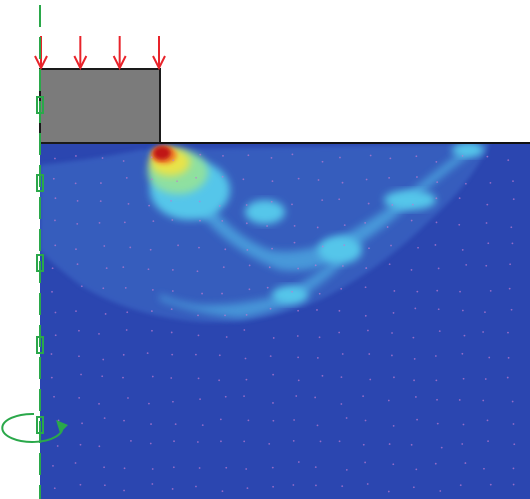 Image resolution: width=530 pixels, height=499 pixels. Describe the element at coordinates (100, 53) in the screenshot. I see `load-arrows` at that location.